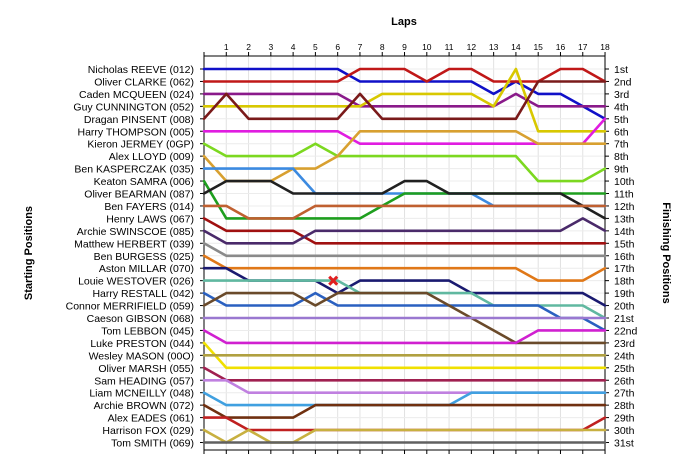 This screenshot has height=465, width=700. I want to click on finishing-position-label: 2nd, so click(623, 82).